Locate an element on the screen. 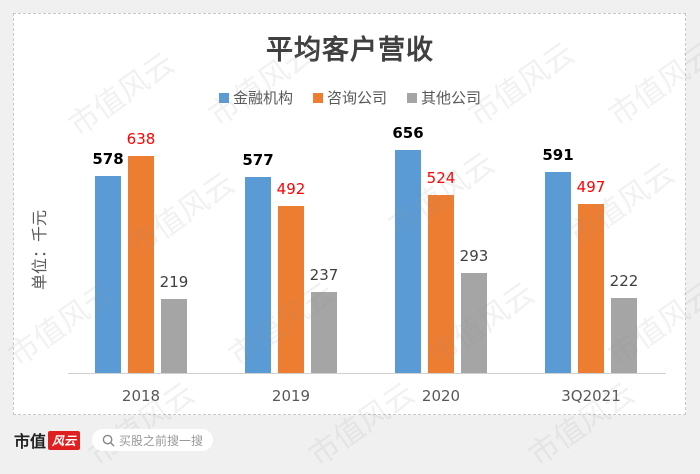  brand-logo: 市值 风云 is located at coordinates (47, 440).